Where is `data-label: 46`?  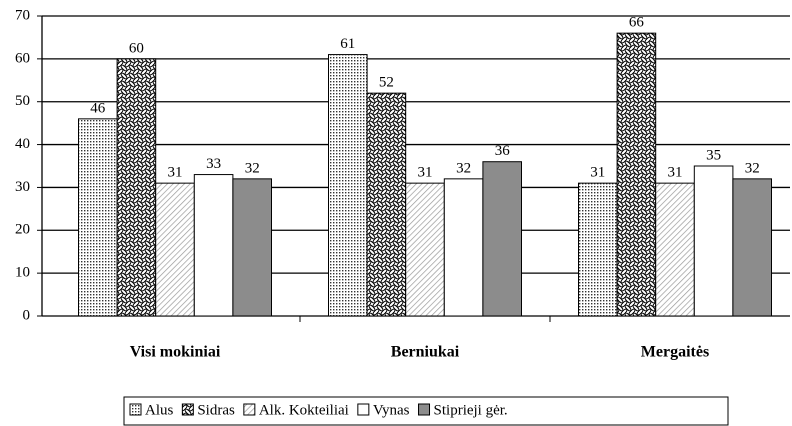
data-label: 46 is located at coordinates (98, 108).